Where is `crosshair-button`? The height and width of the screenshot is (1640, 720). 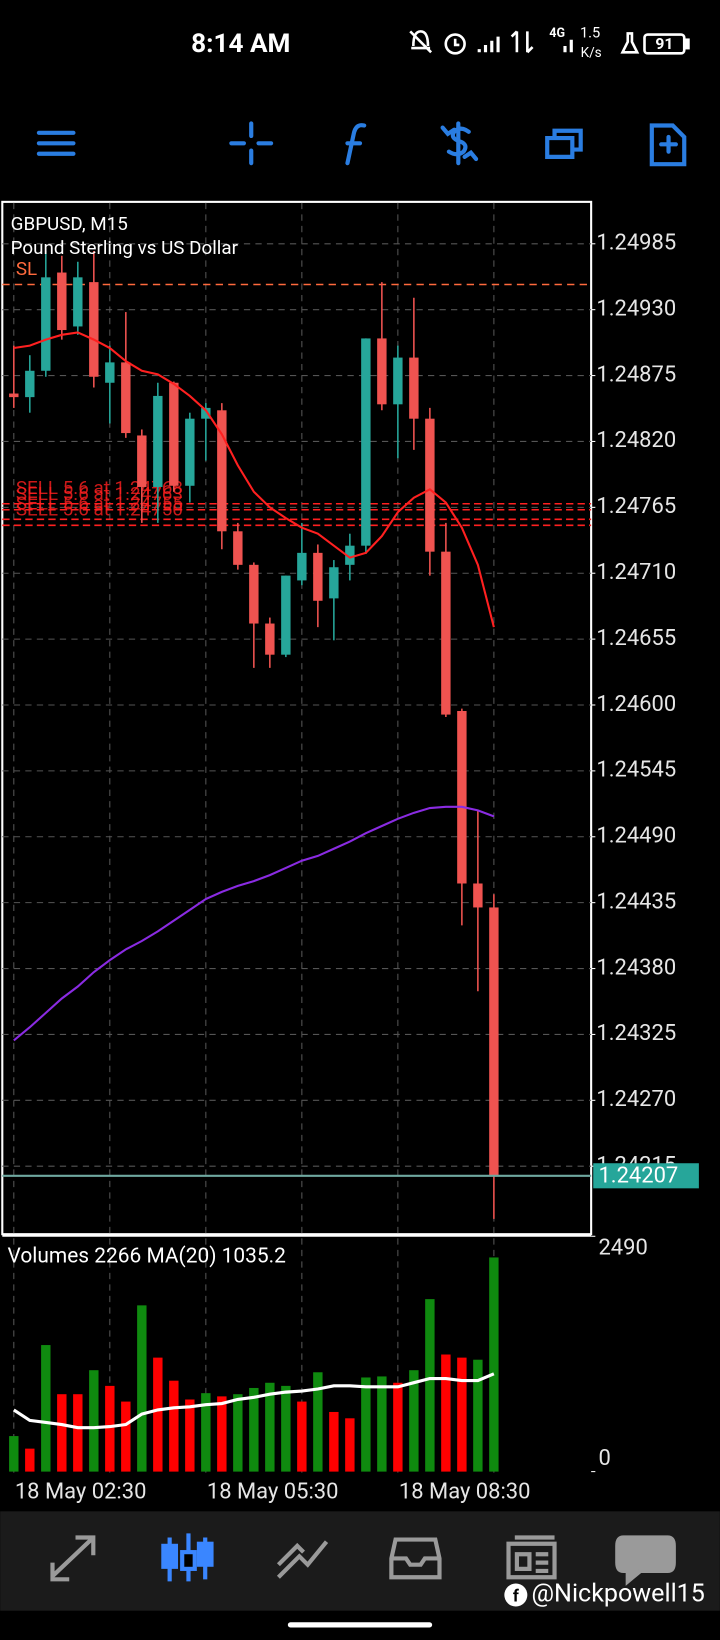
crosshair-button is located at coordinates (251, 143).